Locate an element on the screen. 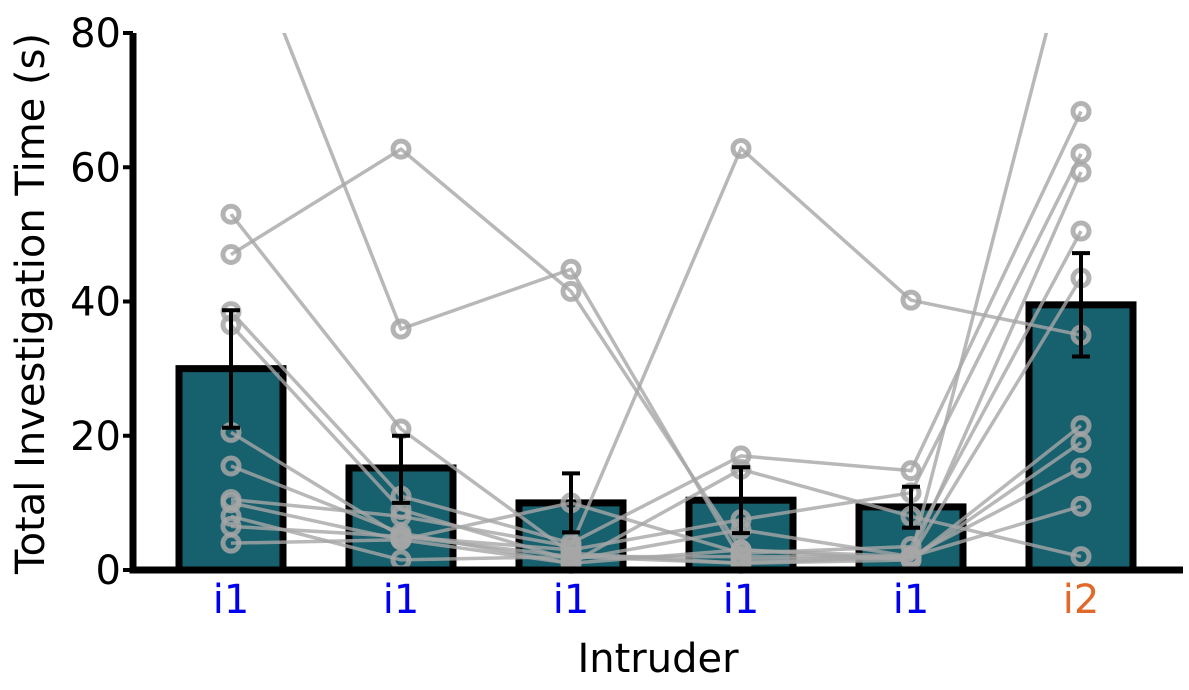 Image resolution: width=1189 pixels, height=690 pixels. x-tick-label-3: i1 is located at coordinates (571, 600).